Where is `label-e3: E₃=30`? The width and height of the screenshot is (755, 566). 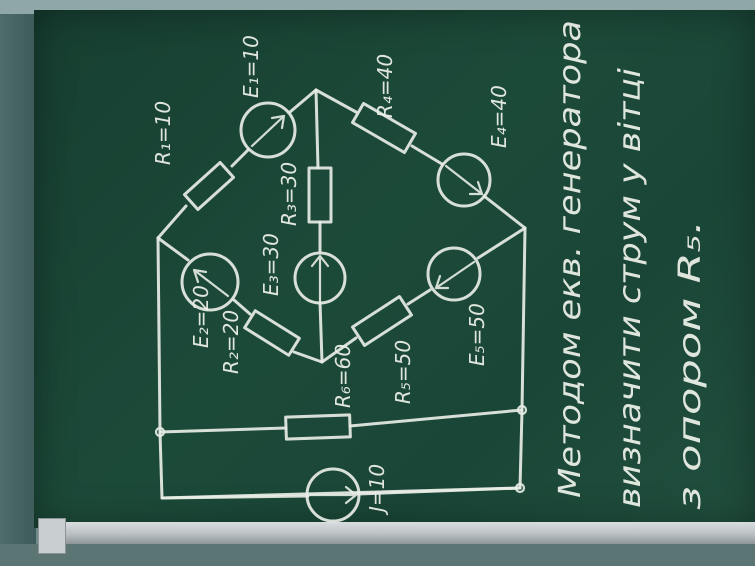 label-e3: E₃=30 is located at coordinates (271, 264).